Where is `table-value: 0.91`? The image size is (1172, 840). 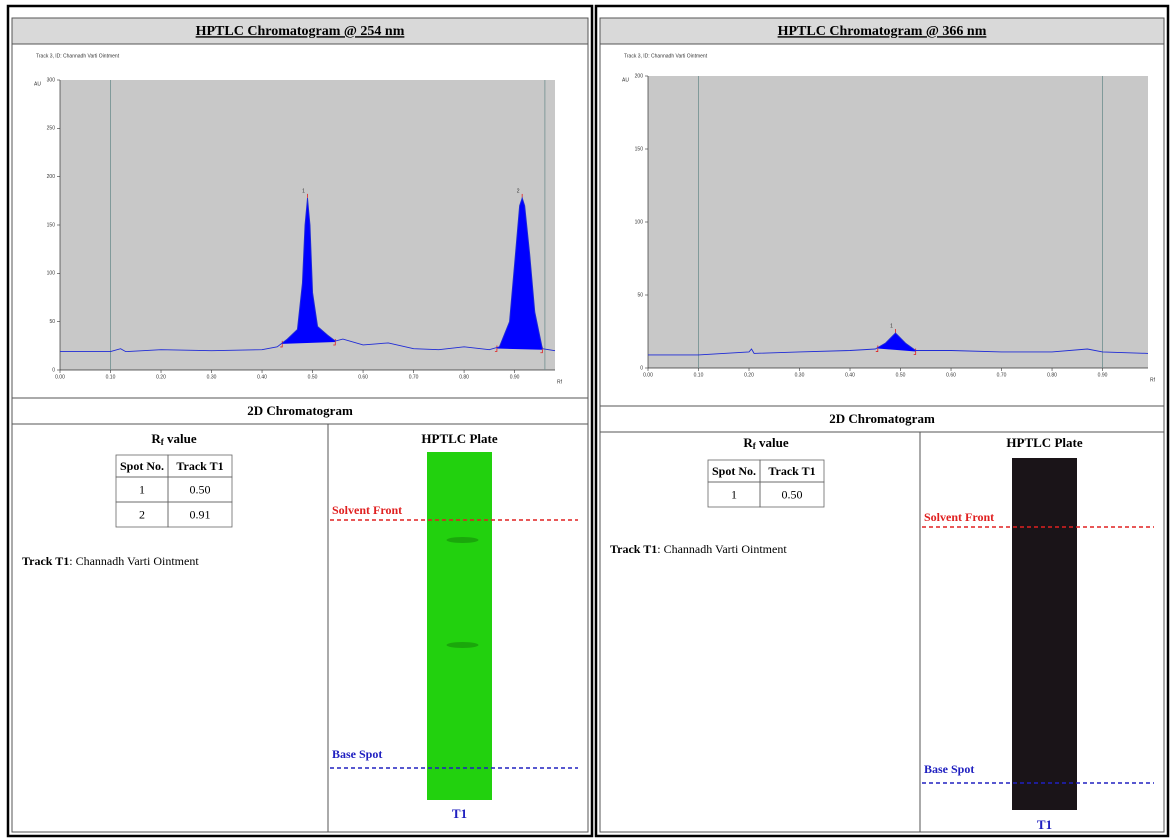
table-value: 0.91 is located at coordinates (200, 514).